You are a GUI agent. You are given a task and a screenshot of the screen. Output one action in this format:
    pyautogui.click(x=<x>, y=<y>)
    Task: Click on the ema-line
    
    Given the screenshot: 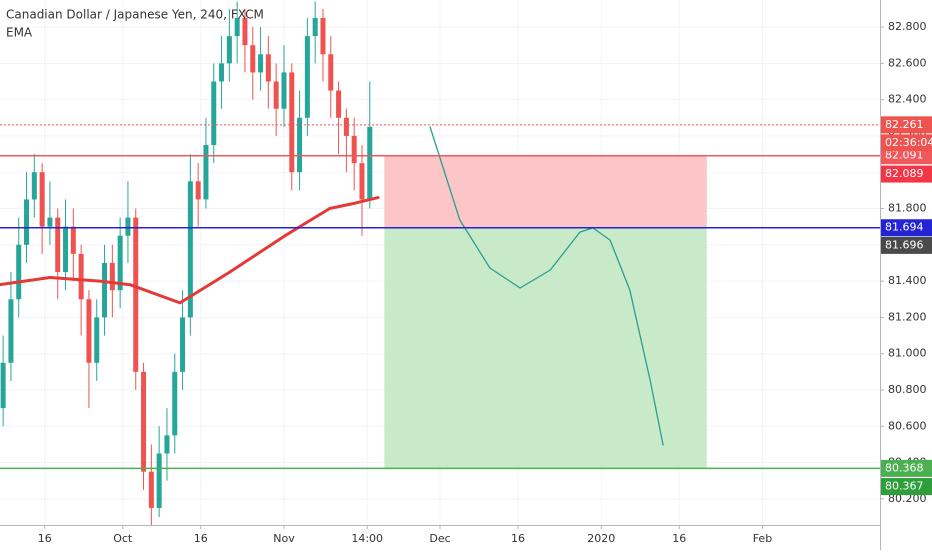 What is the action you would take?
    pyautogui.click(x=190, y=250)
    